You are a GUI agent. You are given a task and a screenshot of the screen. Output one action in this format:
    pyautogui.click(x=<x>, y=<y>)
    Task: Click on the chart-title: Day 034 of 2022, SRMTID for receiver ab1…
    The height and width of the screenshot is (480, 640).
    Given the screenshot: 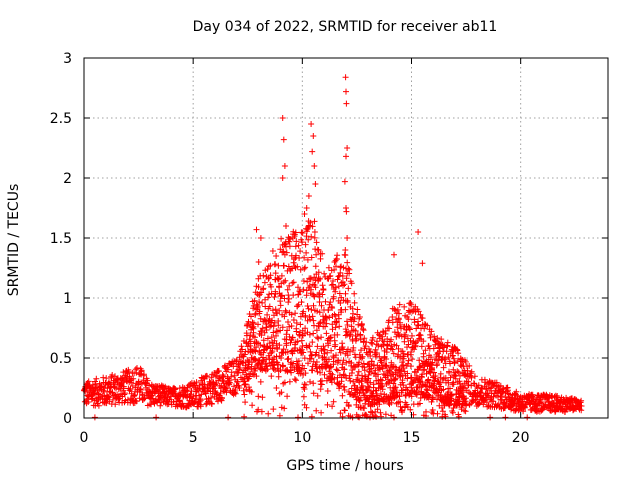 What is the action you would take?
    pyautogui.click(x=345, y=27)
    